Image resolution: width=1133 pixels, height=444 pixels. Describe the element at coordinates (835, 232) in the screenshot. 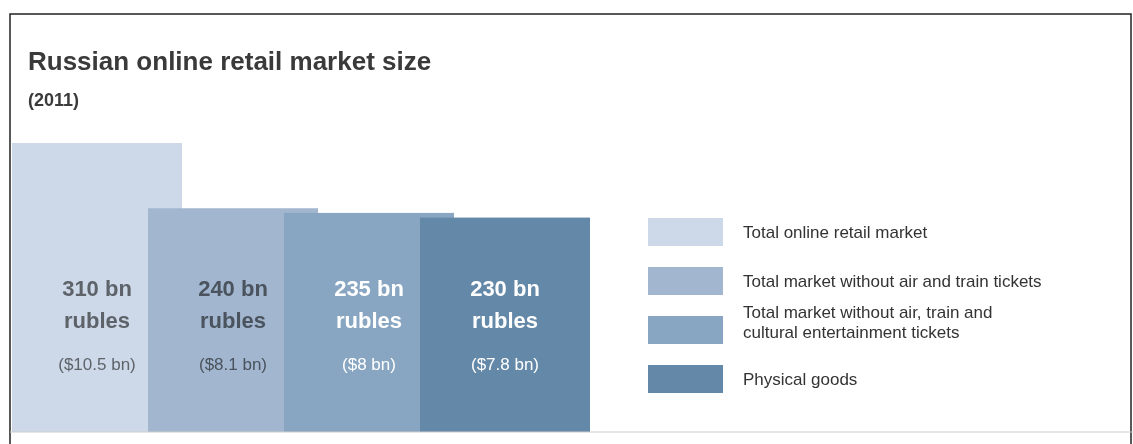

I see `legend-label: Total online retail market` at that location.